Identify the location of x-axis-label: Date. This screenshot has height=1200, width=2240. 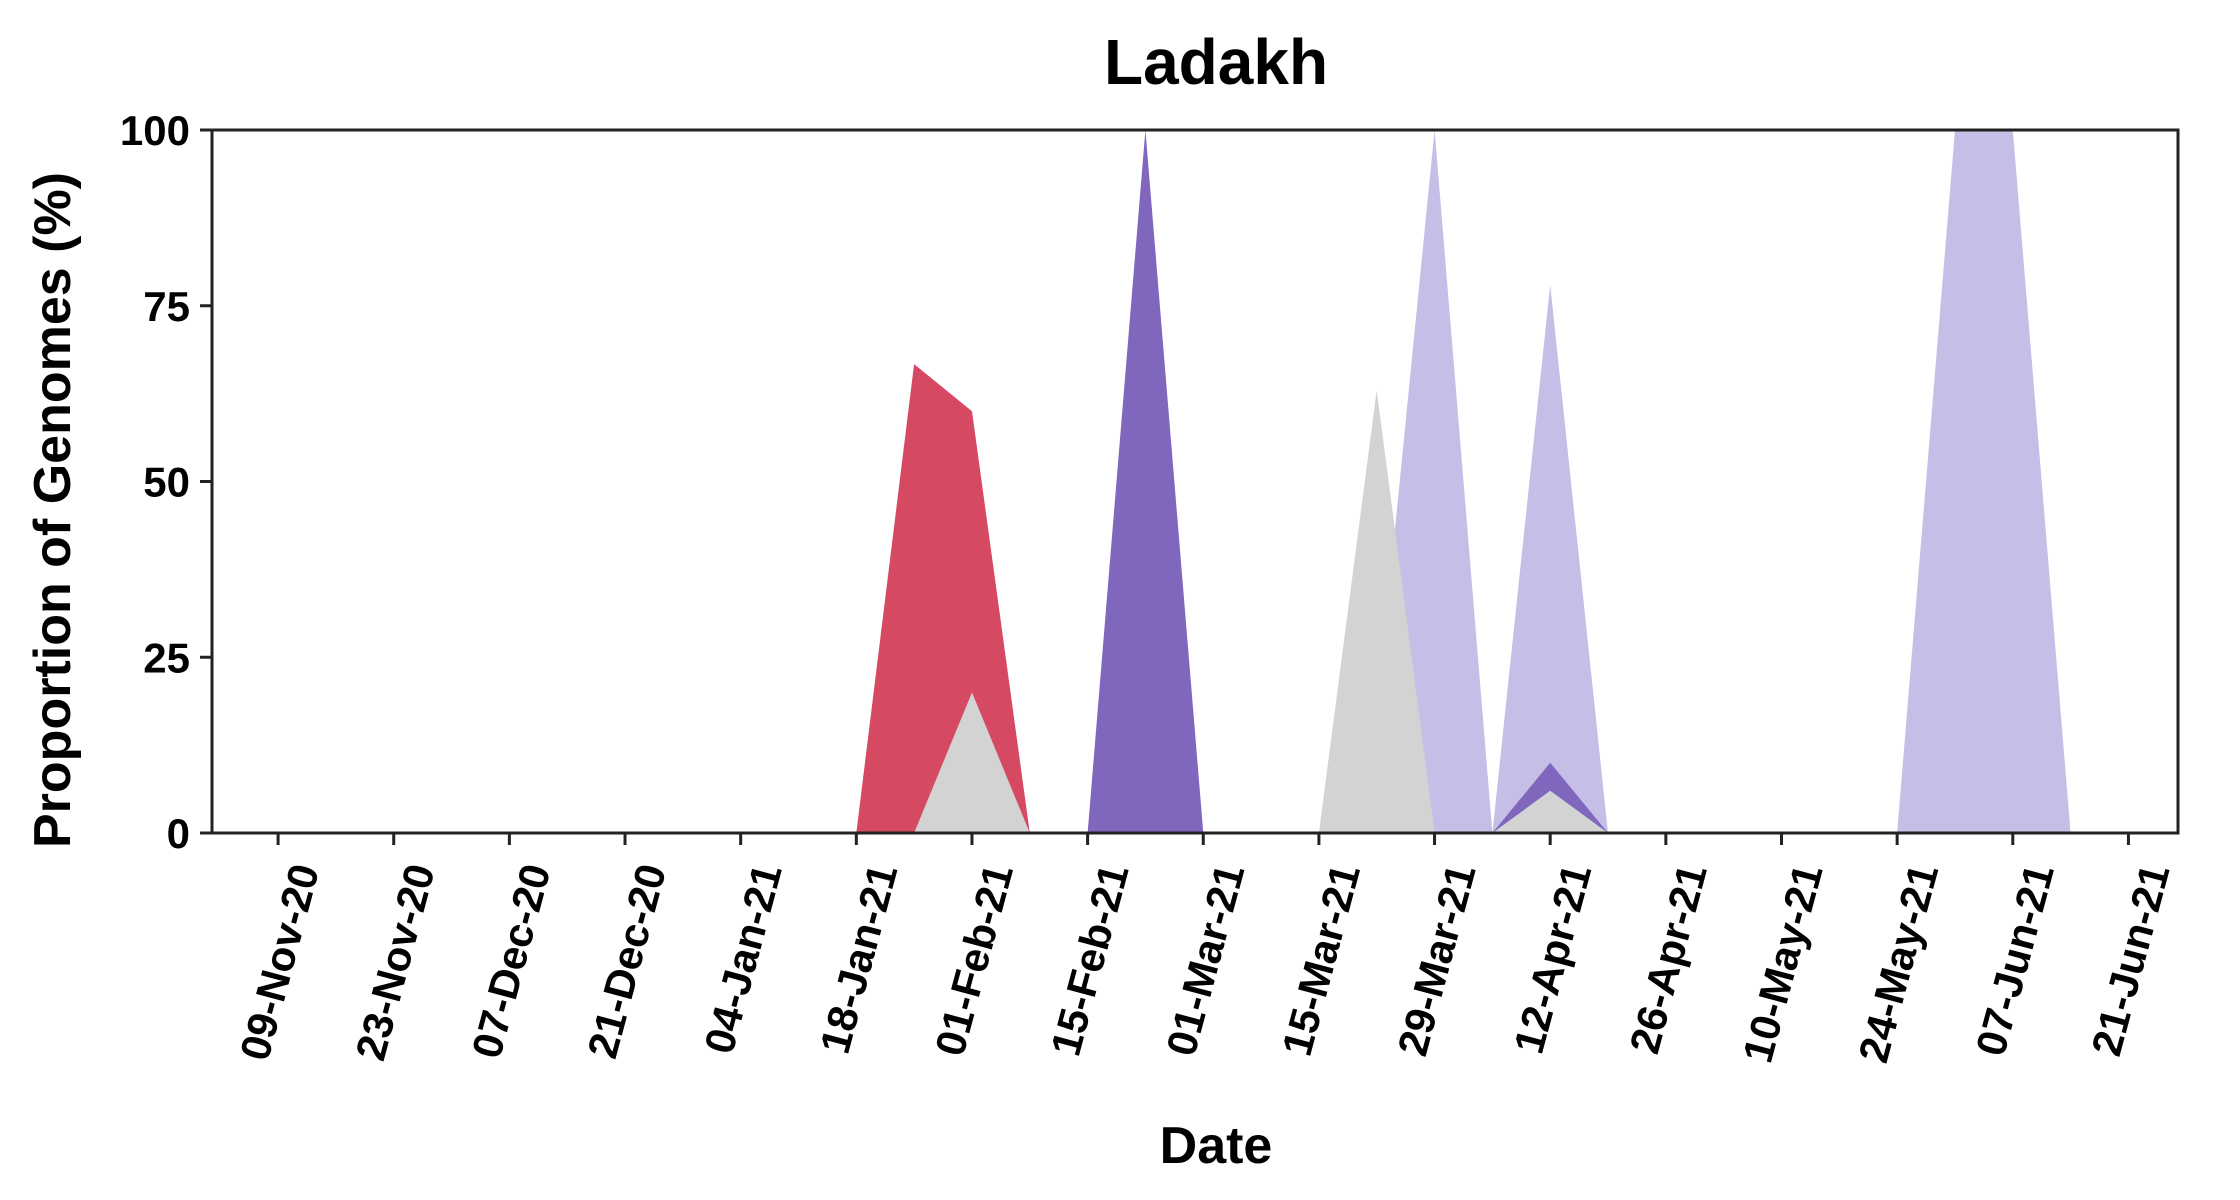
(1216, 1146).